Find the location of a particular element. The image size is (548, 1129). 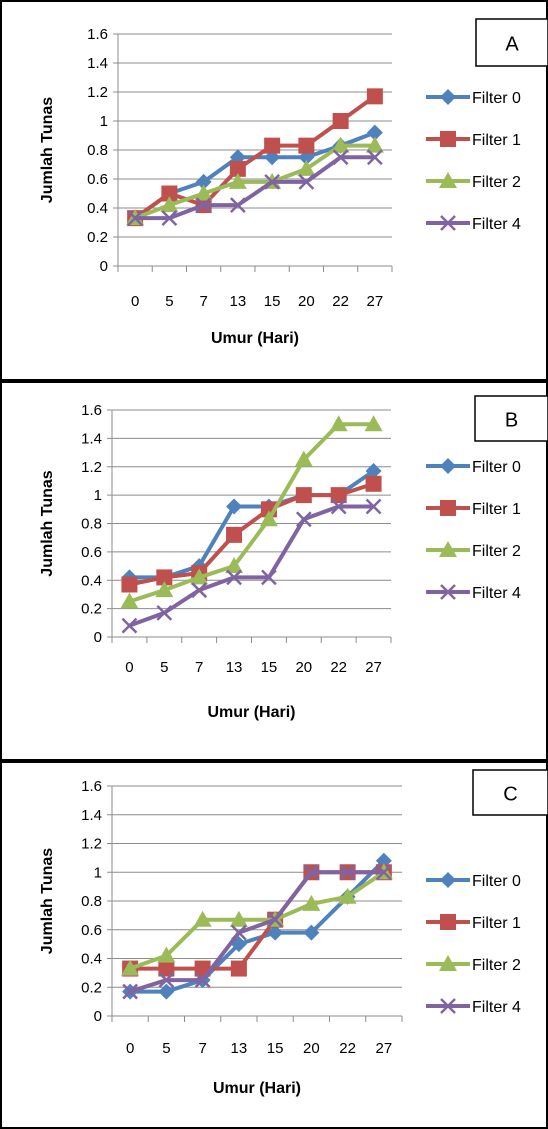

y-tick-label: 1.2 is located at coordinates (91, 844).